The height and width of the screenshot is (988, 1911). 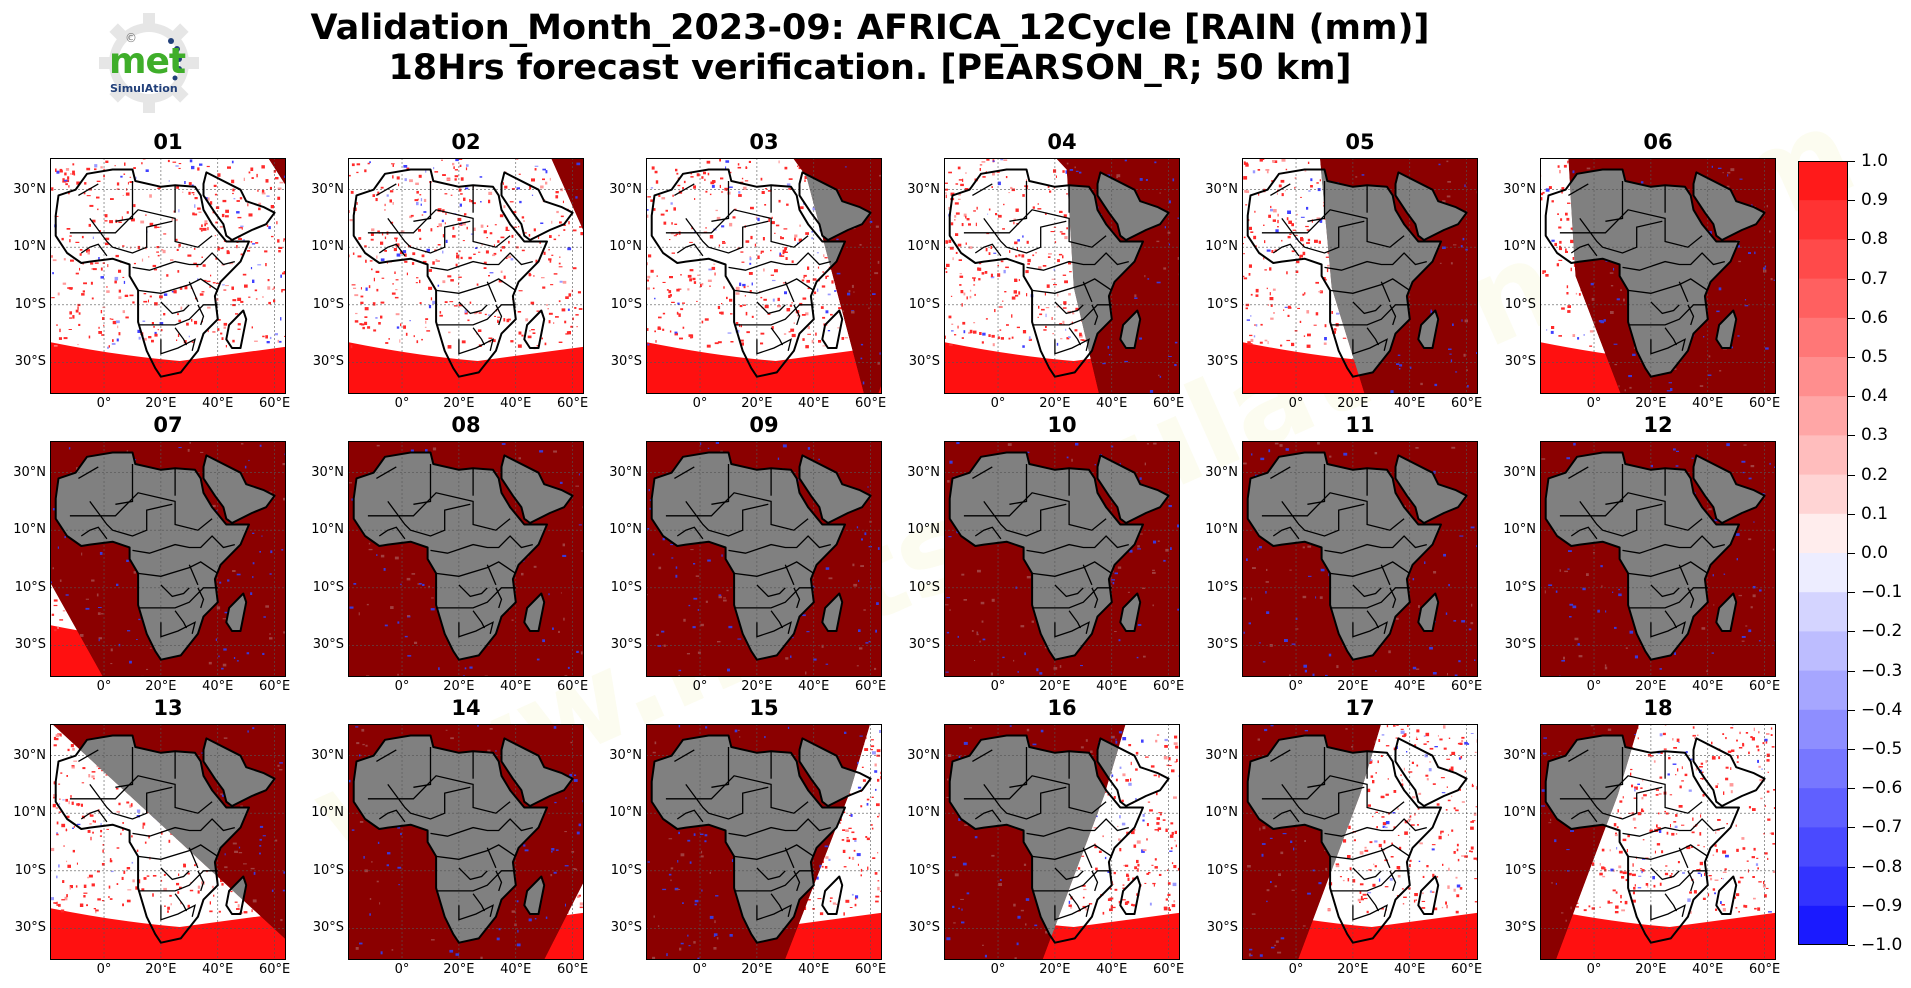 I want to click on panel-title: 04, so click(x=1062, y=142).